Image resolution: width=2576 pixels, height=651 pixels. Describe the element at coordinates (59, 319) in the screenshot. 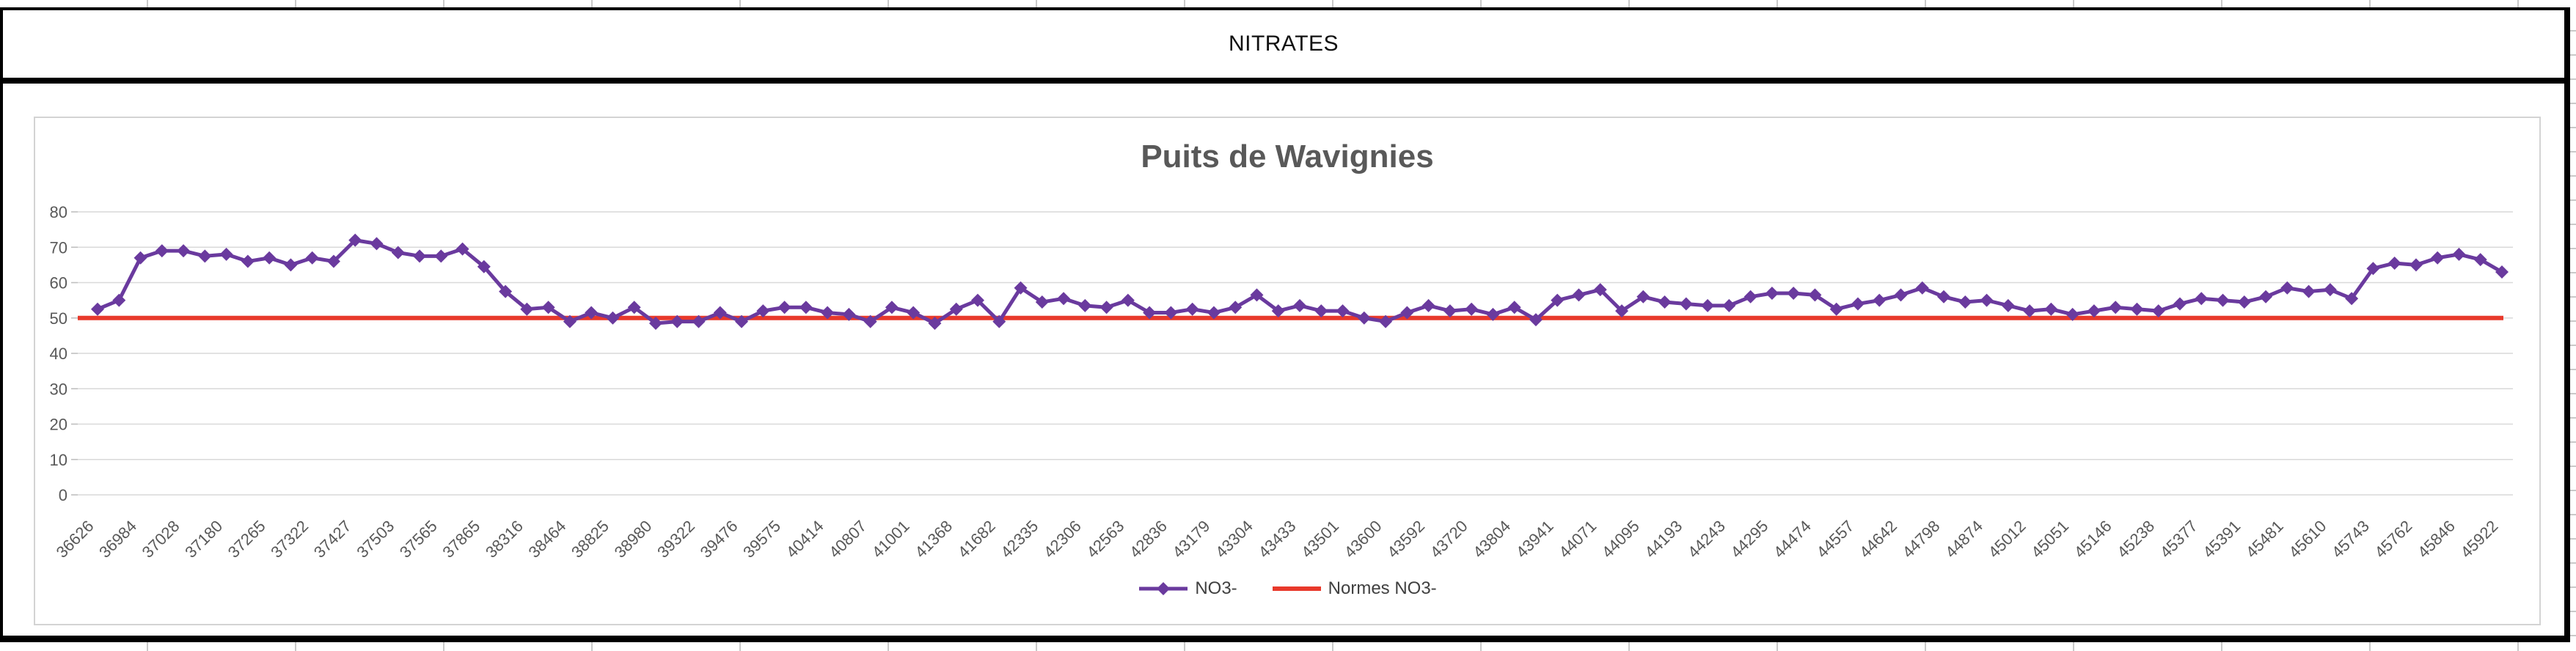

I see `y-axis-label: 50` at that location.